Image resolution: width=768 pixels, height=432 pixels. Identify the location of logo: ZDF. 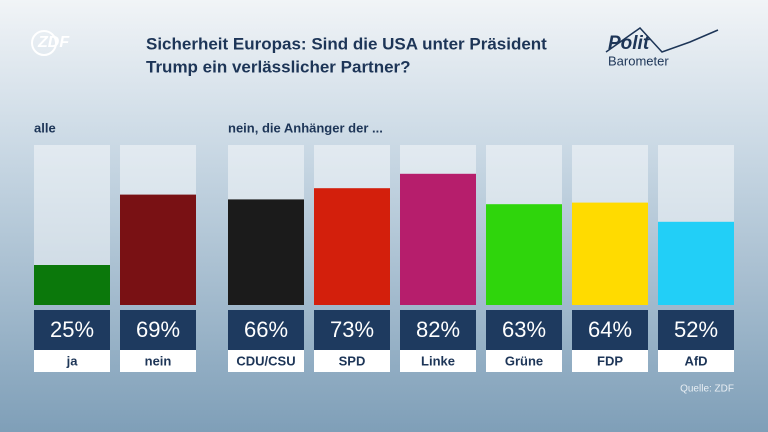
(53, 42).